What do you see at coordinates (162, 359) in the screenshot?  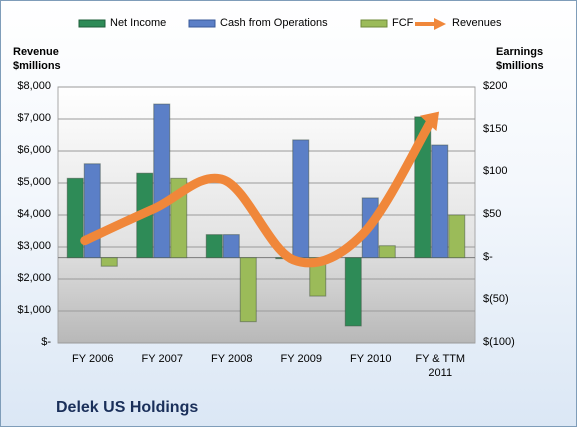 I see `category-label: FY 2007` at bounding box center [162, 359].